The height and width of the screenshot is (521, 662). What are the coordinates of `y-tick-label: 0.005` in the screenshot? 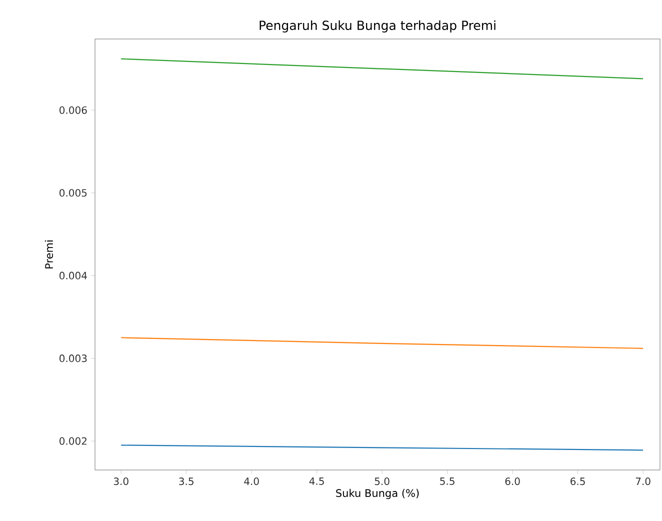 It's located at (73, 193).